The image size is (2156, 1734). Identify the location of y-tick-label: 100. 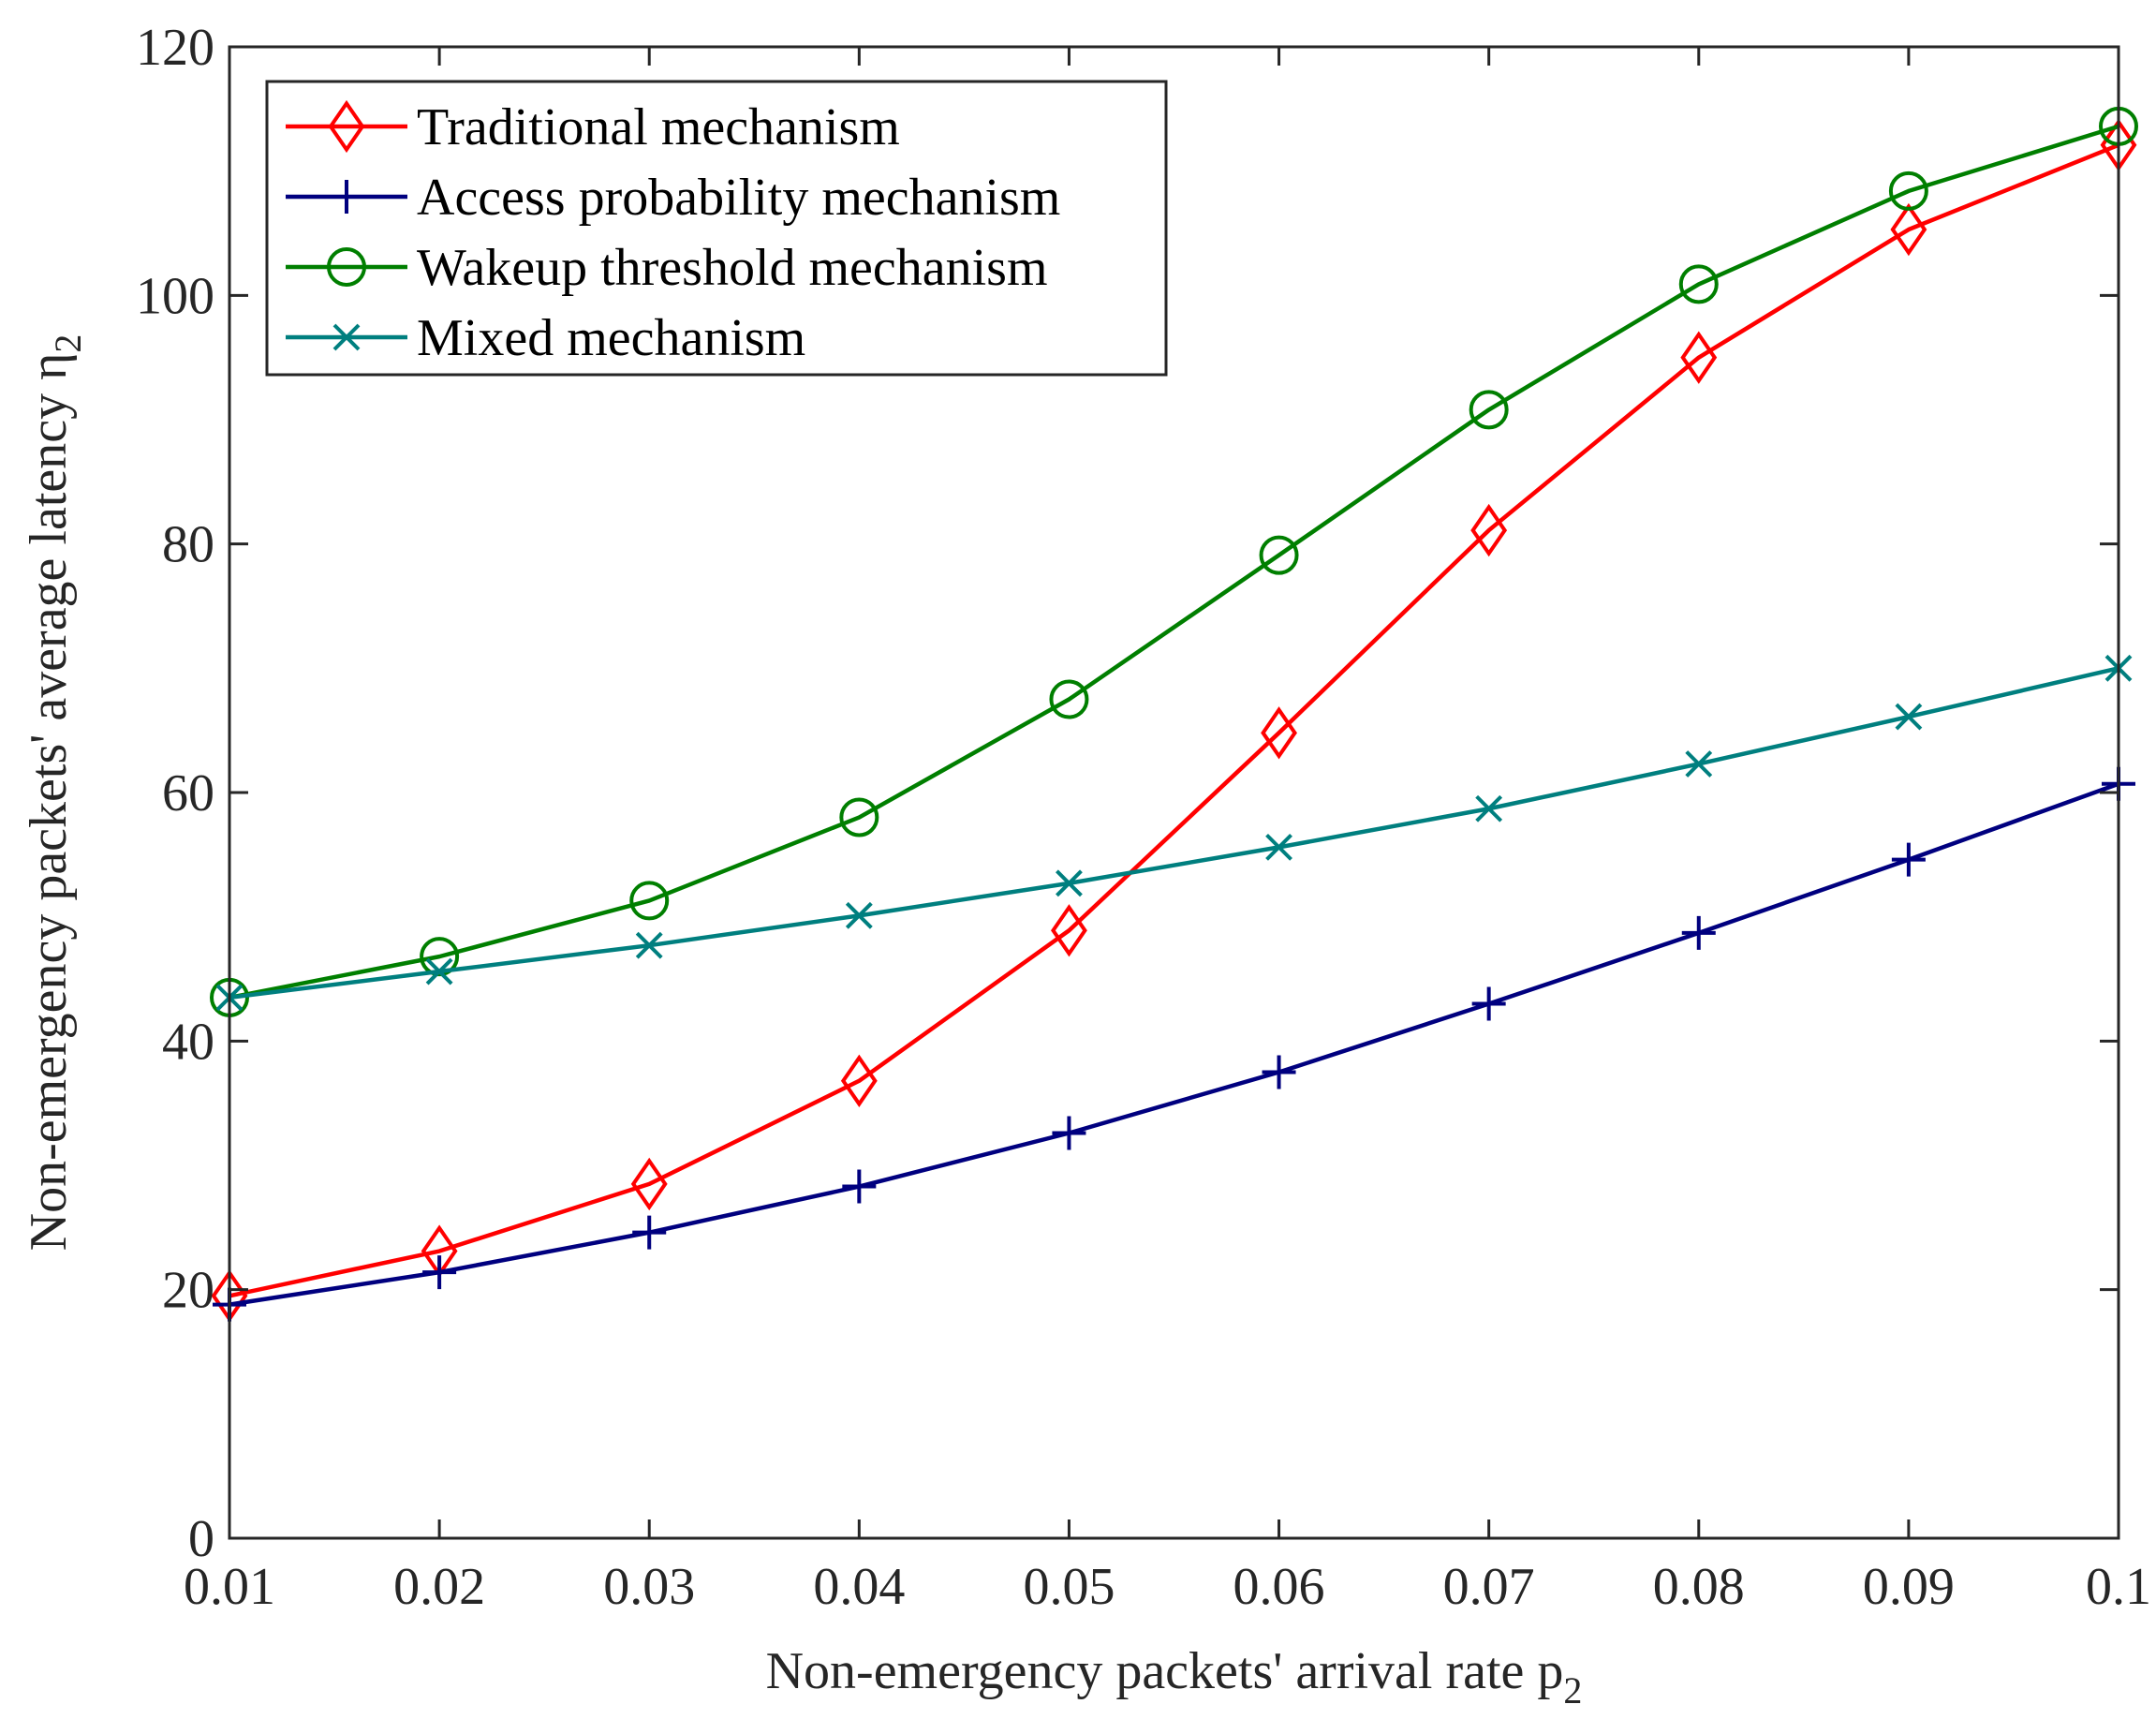
(175, 296).